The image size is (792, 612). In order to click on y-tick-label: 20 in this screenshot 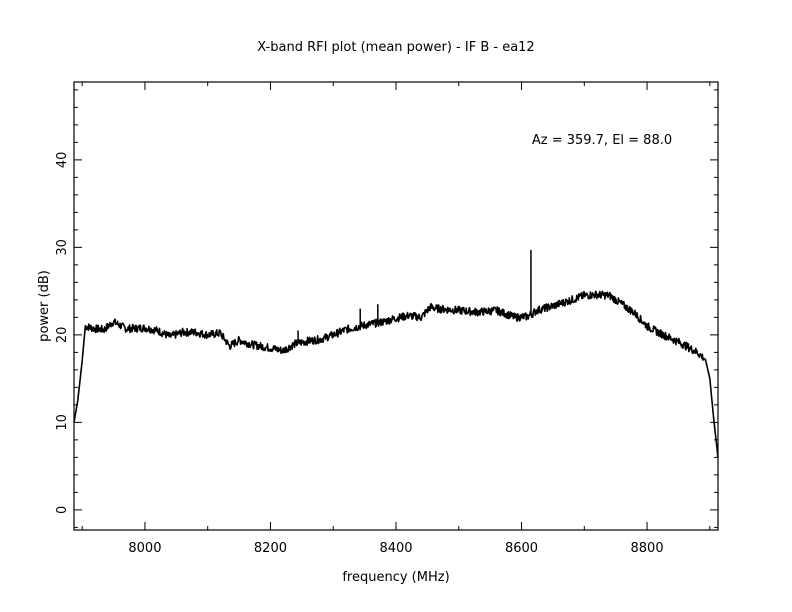, I will do `click(62, 335)`.